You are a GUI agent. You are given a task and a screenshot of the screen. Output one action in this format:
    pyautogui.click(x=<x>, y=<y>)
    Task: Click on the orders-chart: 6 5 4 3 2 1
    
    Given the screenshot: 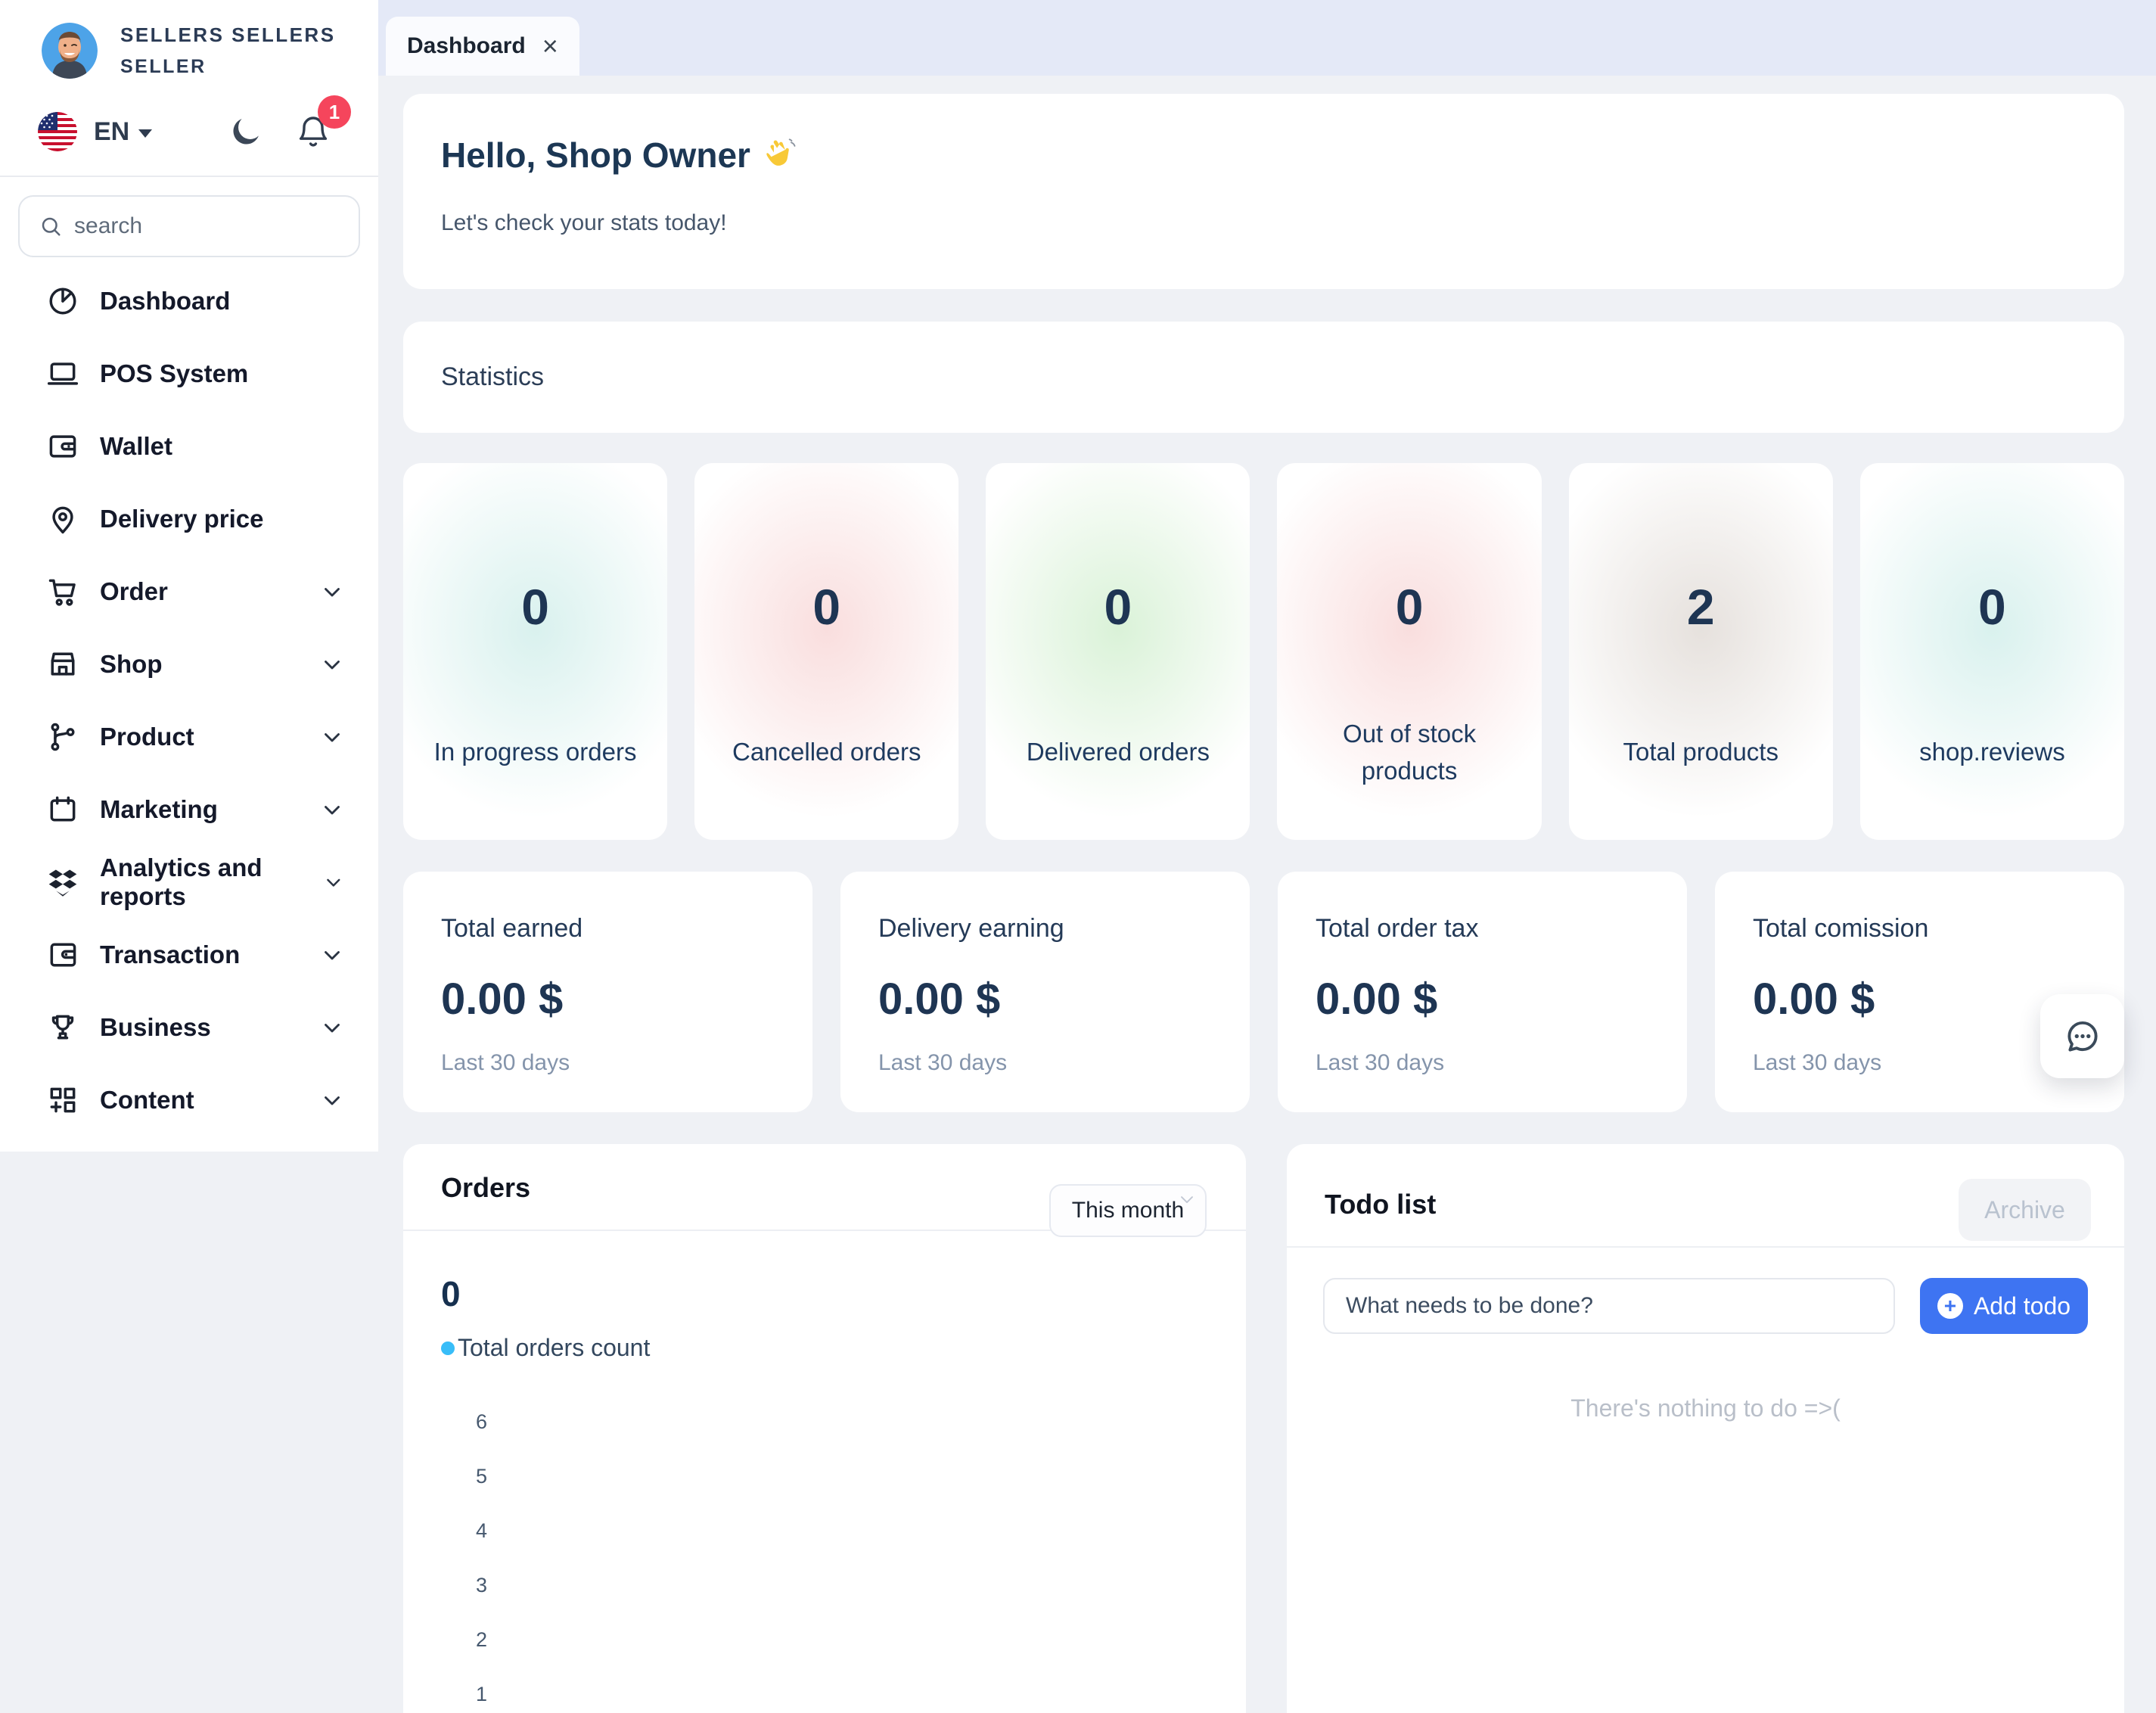 What is the action you would take?
    pyautogui.click(x=824, y=1554)
    